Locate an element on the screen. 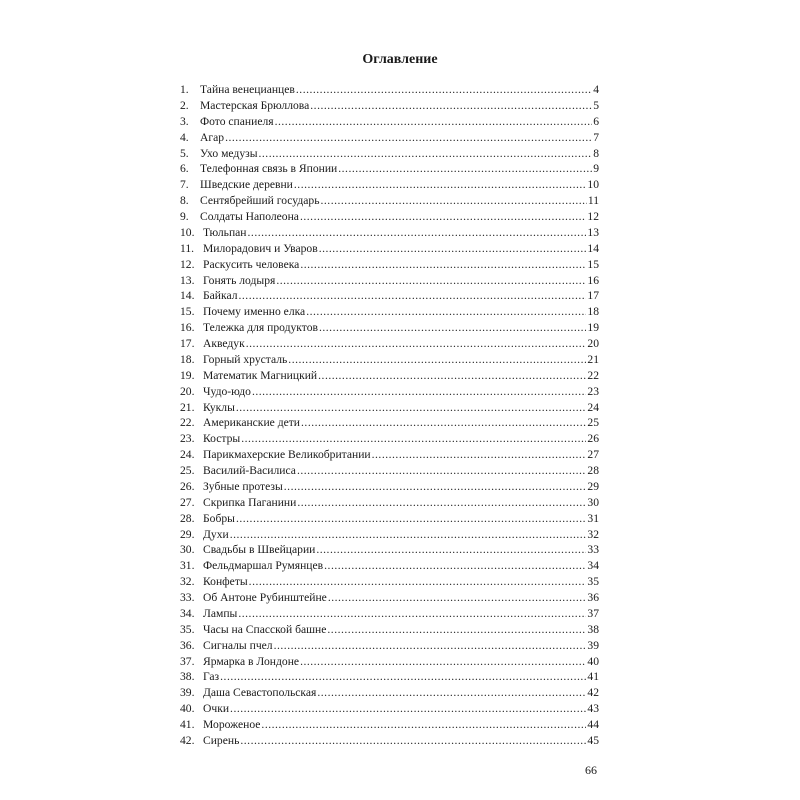 This screenshot has width=800, height=800. entry-page: 22 is located at coordinates (593, 375).